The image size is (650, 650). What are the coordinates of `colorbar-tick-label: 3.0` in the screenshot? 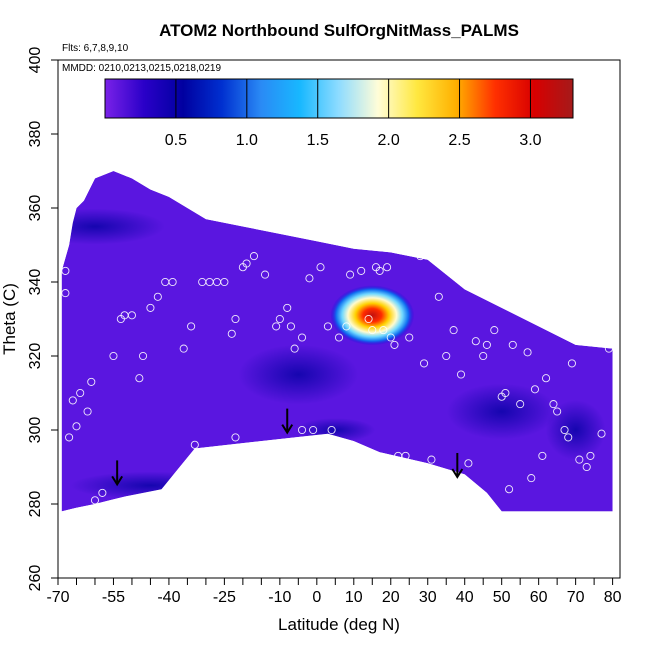 It's located at (530, 140).